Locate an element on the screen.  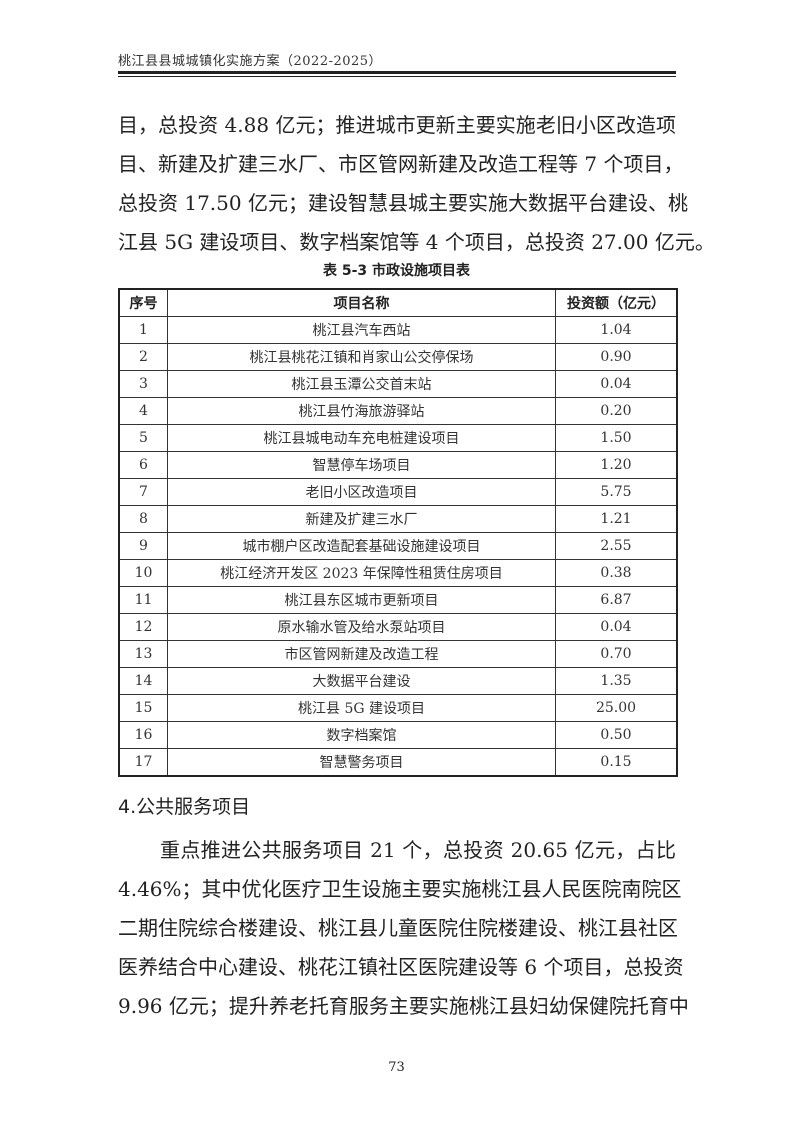
table-caption: 表 5-3 市政设施项目表 is located at coordinates (396, 271).